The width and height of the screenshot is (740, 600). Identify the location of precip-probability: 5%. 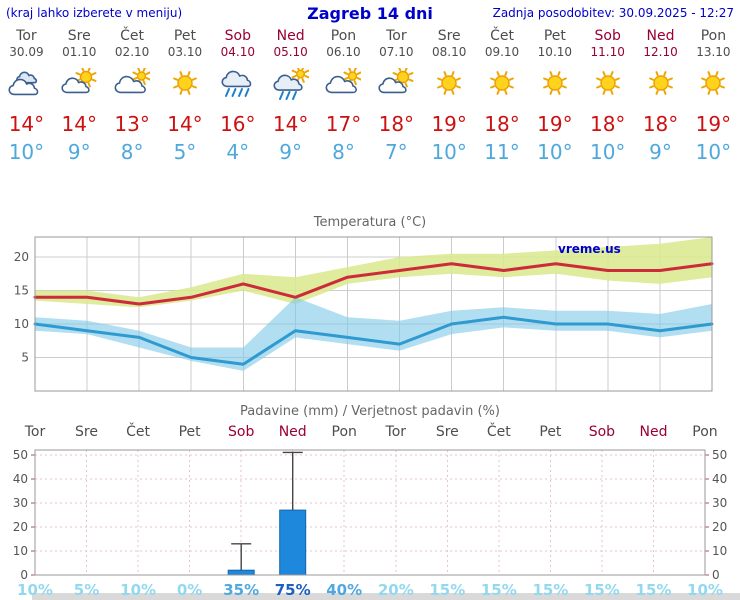
(86, 590).